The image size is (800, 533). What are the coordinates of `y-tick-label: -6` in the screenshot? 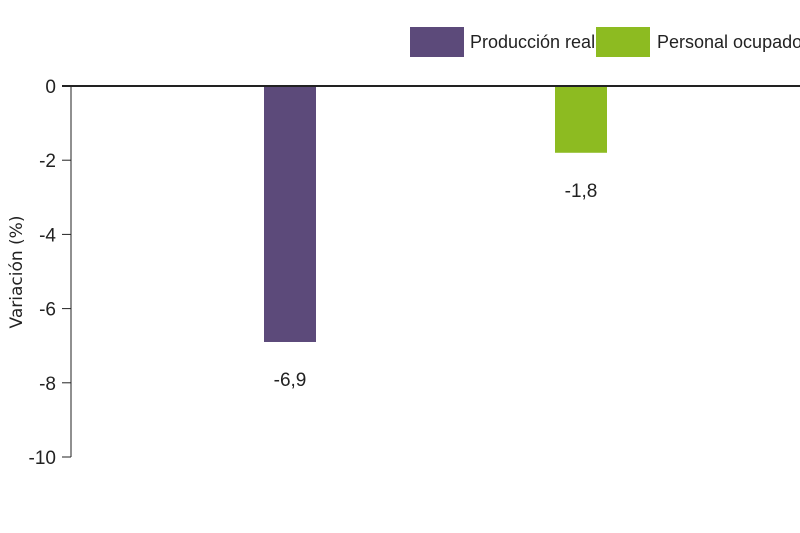 It's located at (47, 310).